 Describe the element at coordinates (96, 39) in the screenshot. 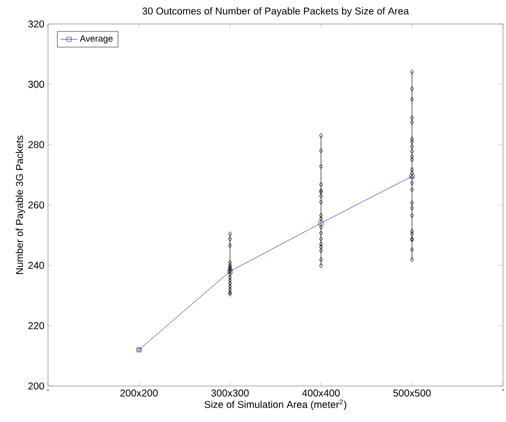

I see `legend-label: Average` at that location.